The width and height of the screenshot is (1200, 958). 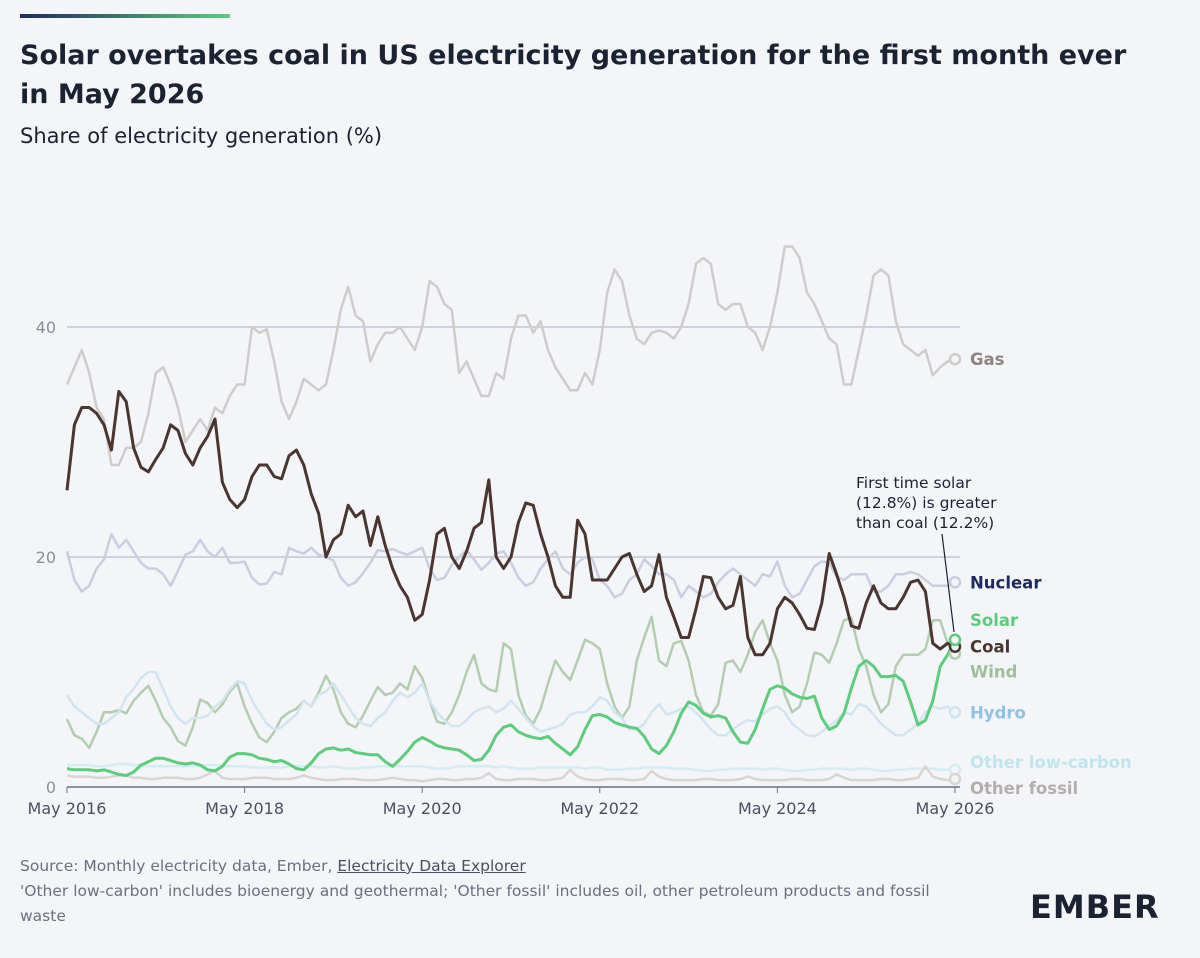 I want to click on series-label: Other low-carbon, so click(x=1051, y=762).